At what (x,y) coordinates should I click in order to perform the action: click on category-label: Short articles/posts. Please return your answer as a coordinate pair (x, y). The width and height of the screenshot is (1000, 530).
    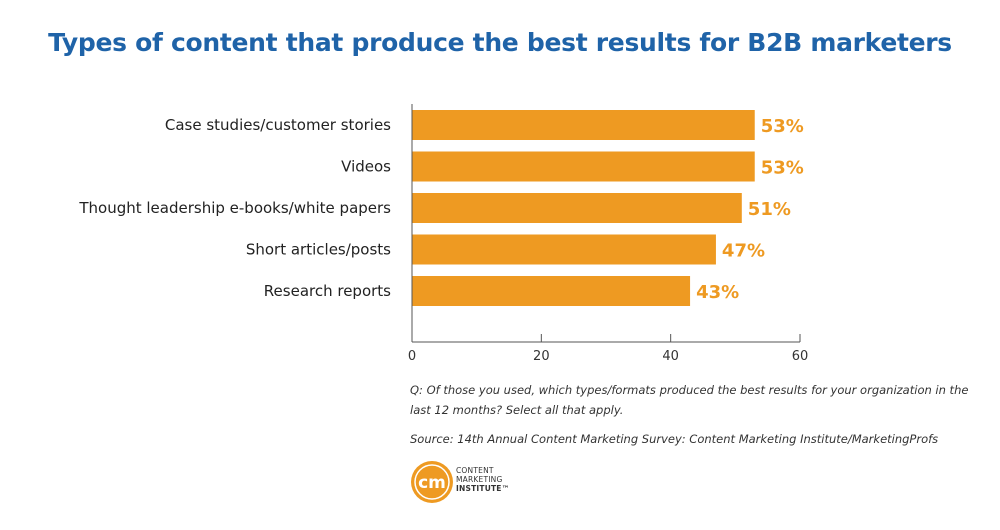
    Looking at the image, I should click on (318, 250).